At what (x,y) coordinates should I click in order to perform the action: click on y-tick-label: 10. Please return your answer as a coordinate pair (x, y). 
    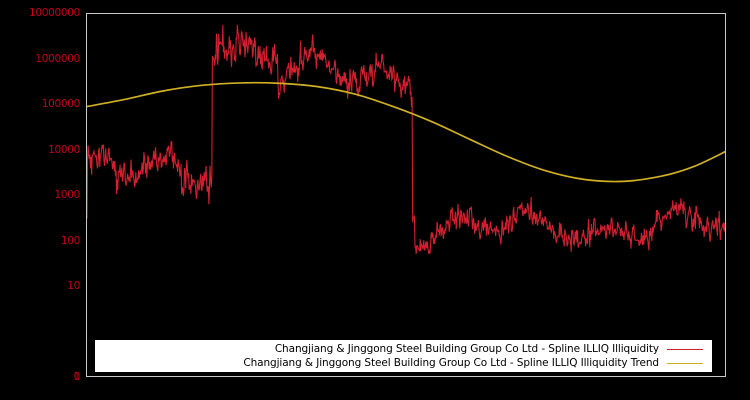
    Looking at the image, I should click on (73, 285).